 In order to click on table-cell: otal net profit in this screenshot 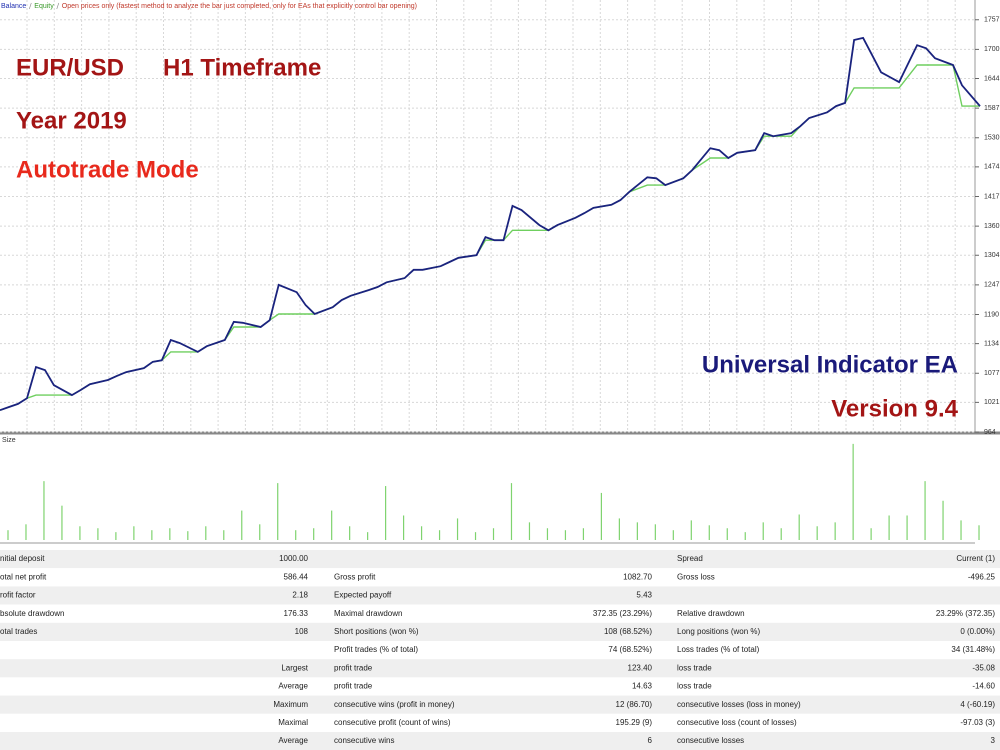, I will do `click(23, 576)`.